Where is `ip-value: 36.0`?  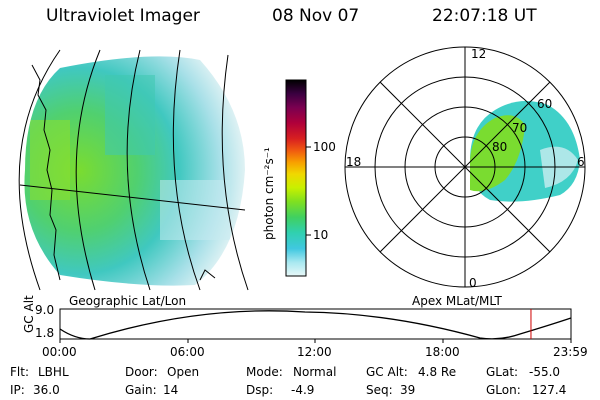 ip-value: 36.0 is located at coordinates (46, 390).